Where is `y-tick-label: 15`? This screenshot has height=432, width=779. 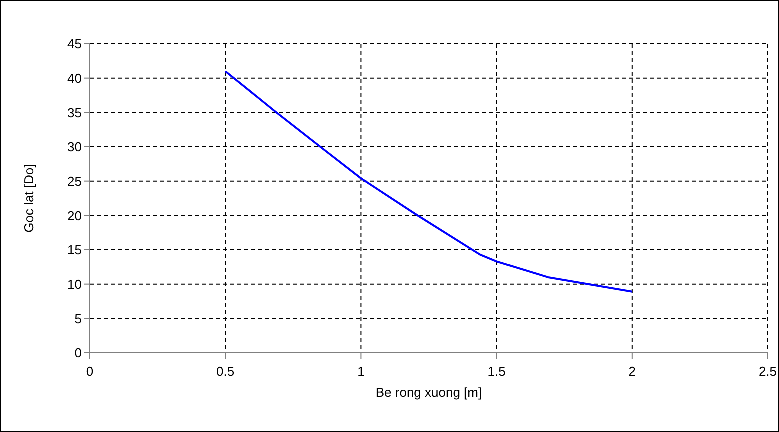 y-tick-label: 15 is located at coordinates (75, 250).